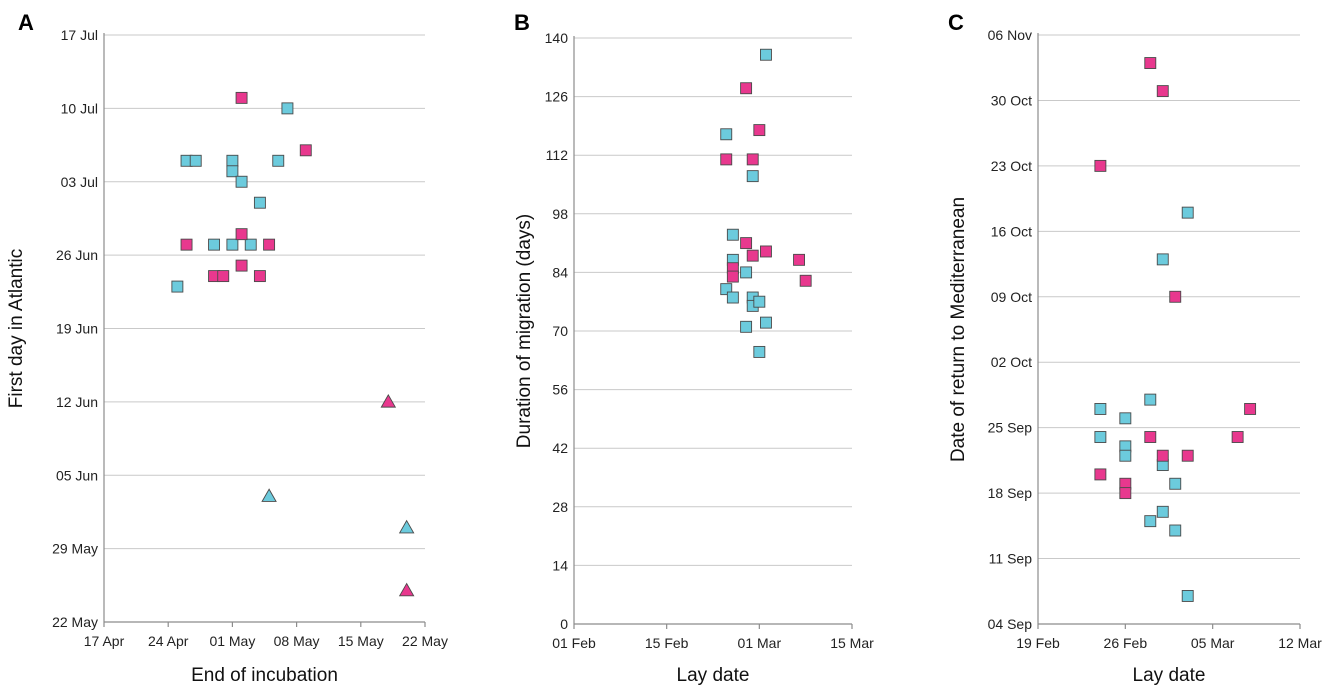  Describe the element at coordinates (956, 22) in the screenshot. I see `panel-label: C` at that location.